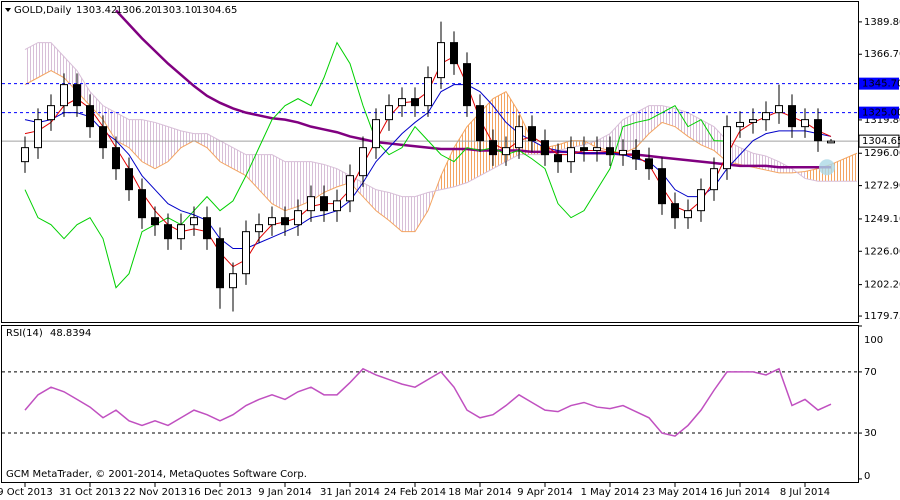 This screenshot has height=500, width=900. What do you see at coordinates (8, 10) in the screenshot?
I see `menu-arrow` at bounding box center [8, 10].